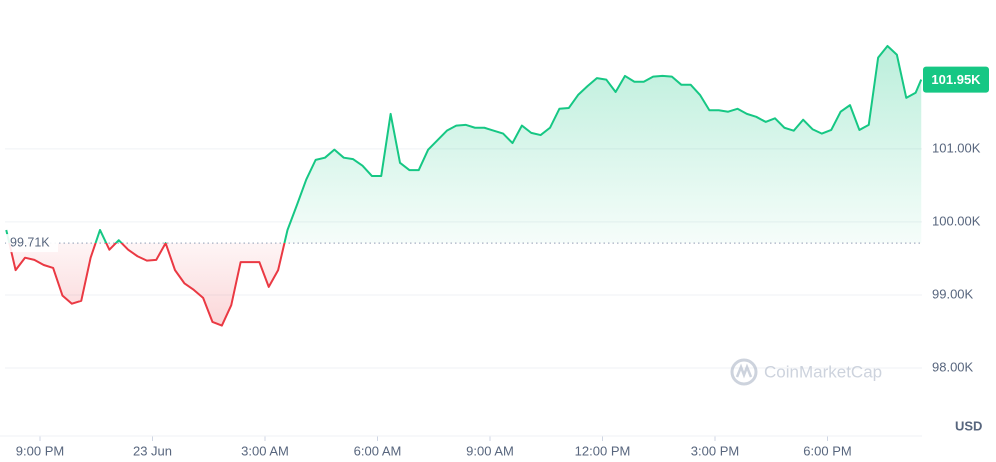  I want to click on x-tick-label: 23 Jun, so click(152, 450).